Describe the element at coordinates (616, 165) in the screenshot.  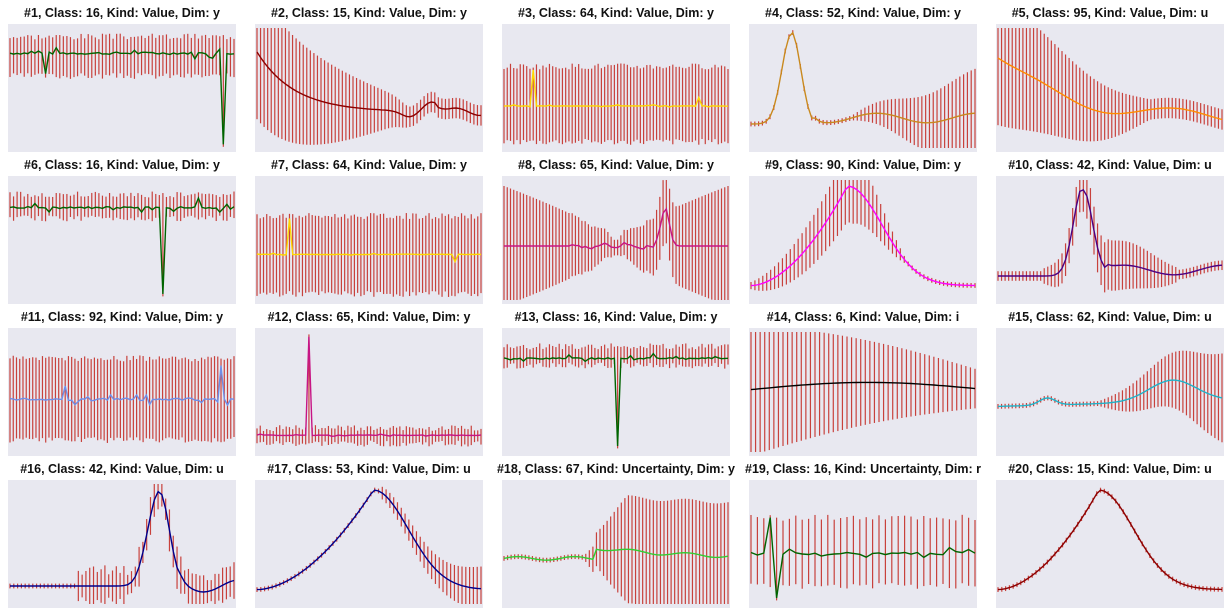
I see `chart-title: #8, Class: 65, Kind: Value, Dim: y` at that location.